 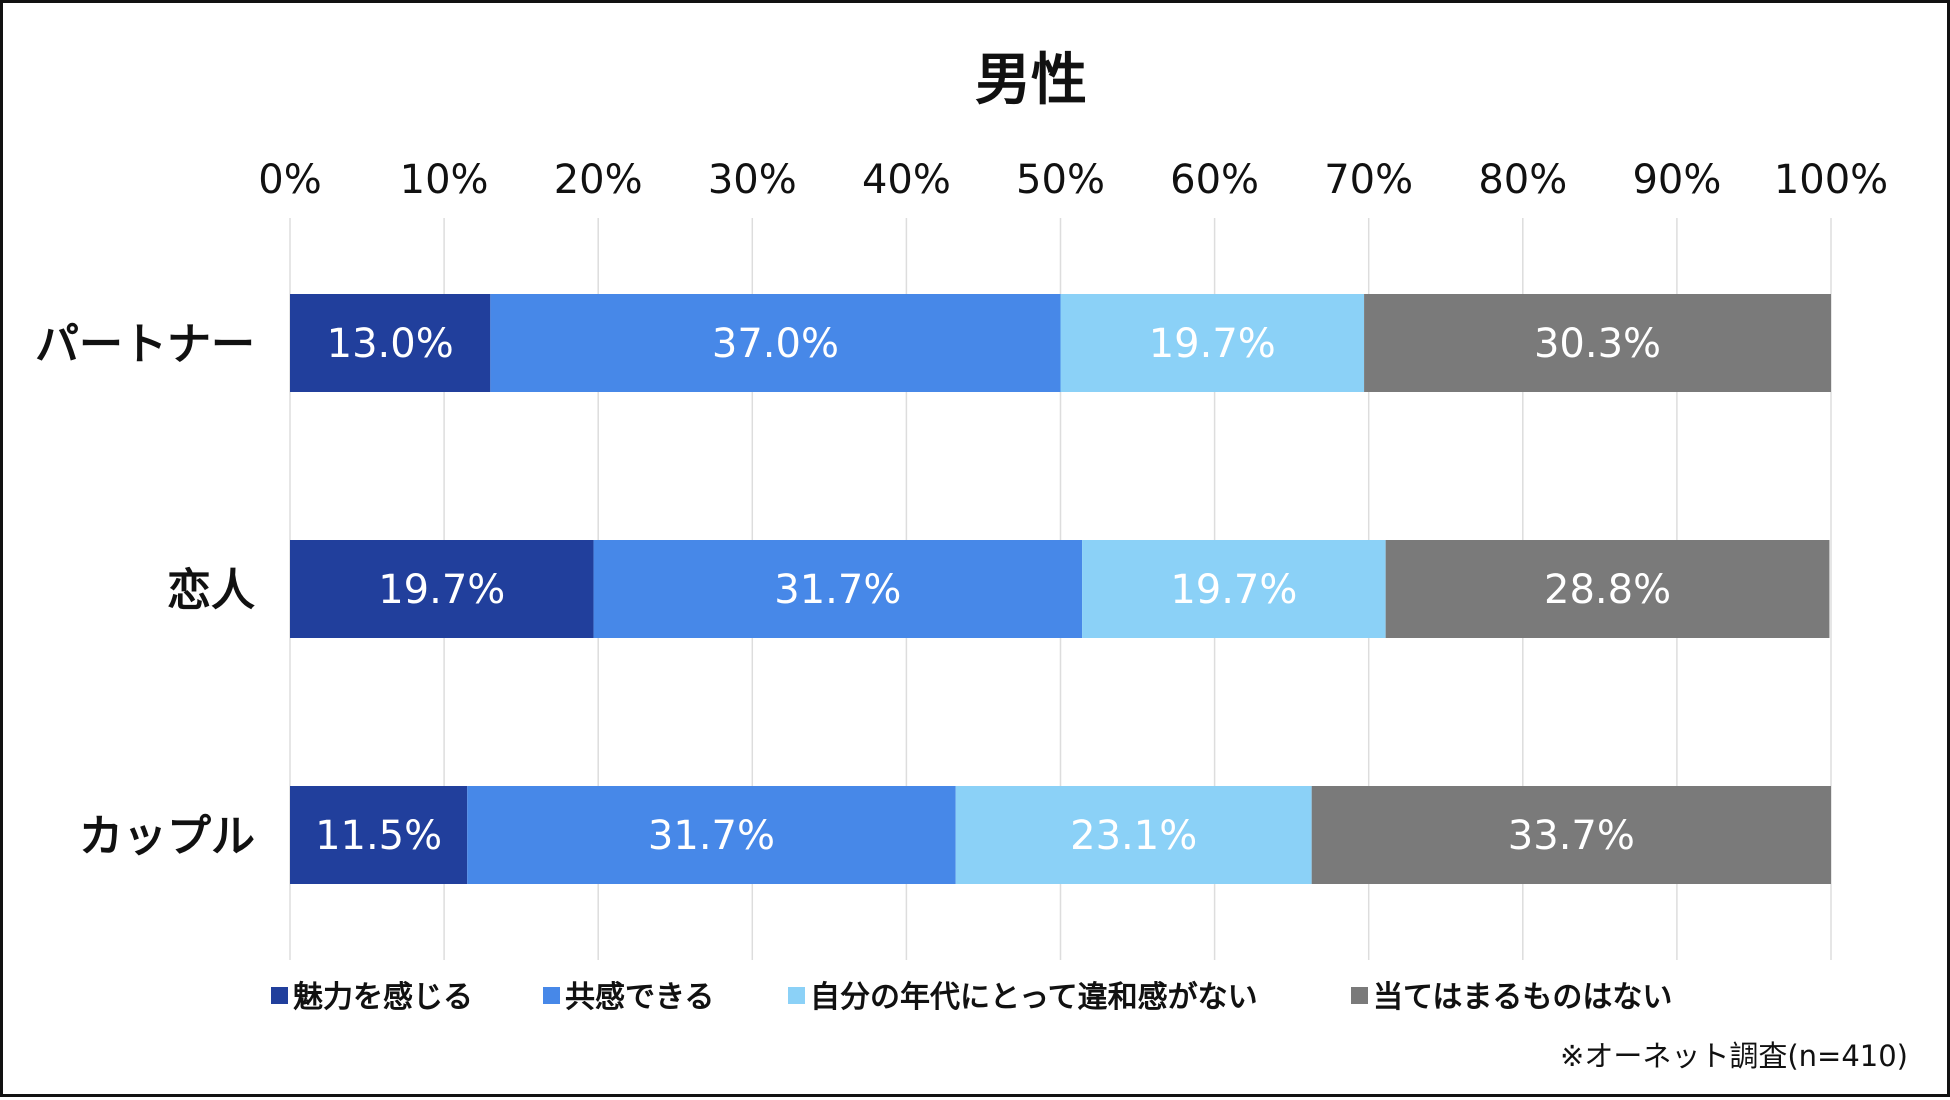 I want to click on legend-label: 当てはまるものはない, so click(x=1522, y=997).